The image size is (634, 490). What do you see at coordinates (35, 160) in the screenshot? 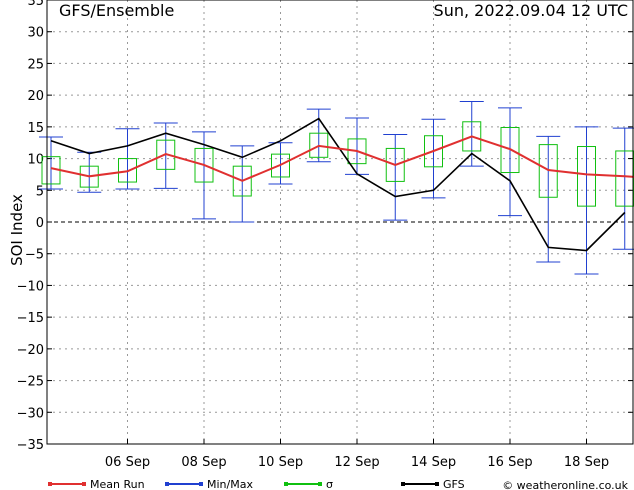
I see `y-tick-label: 10` at bounding box center [35, 160].